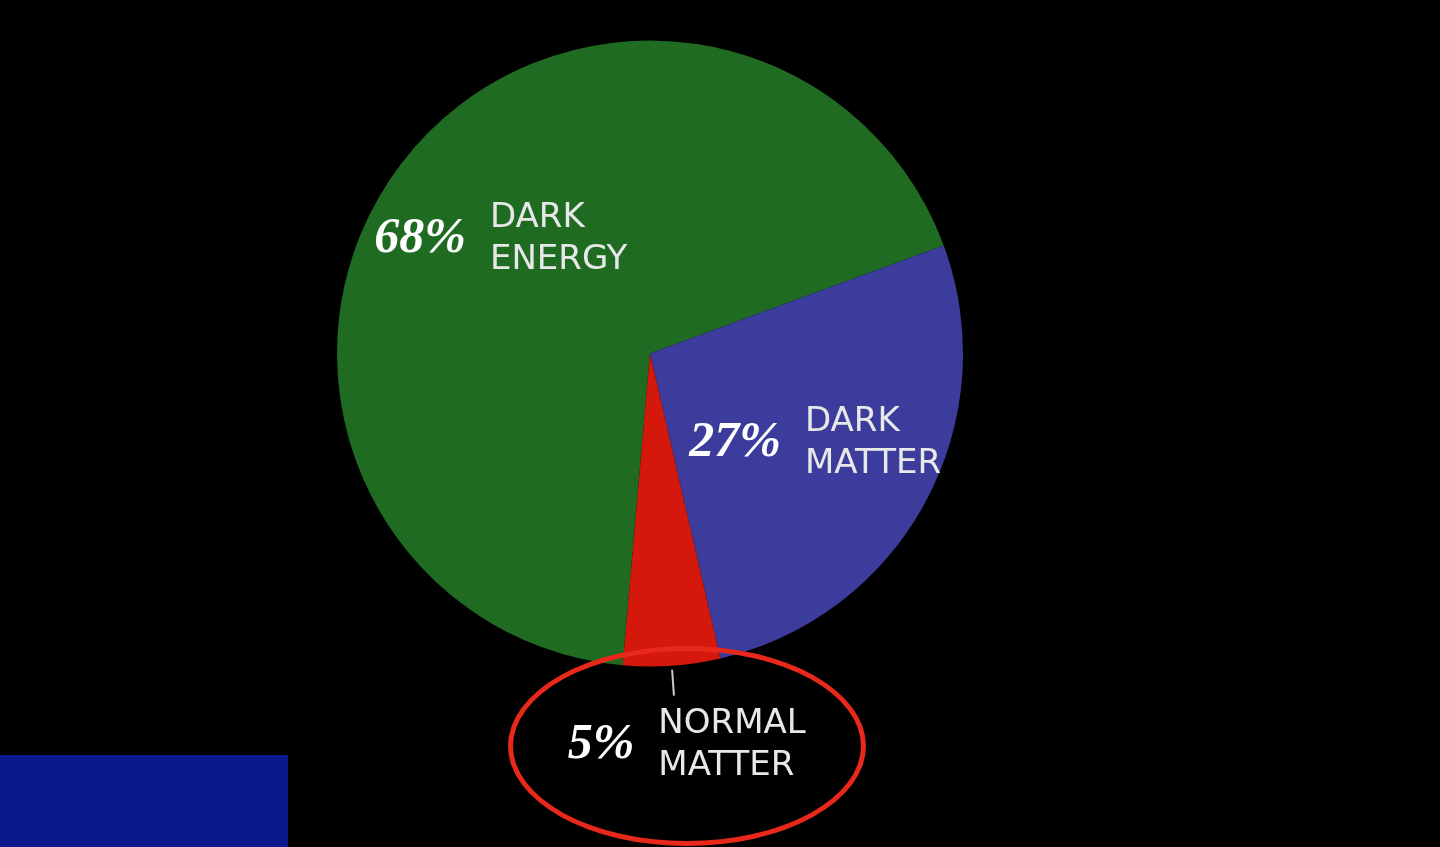 The width and height of the screenshot is (1440, 847). What do you see at coordinates (601, 741) in the screenshot?
I see `data-label: 5%` at bounding box center [601, 741].